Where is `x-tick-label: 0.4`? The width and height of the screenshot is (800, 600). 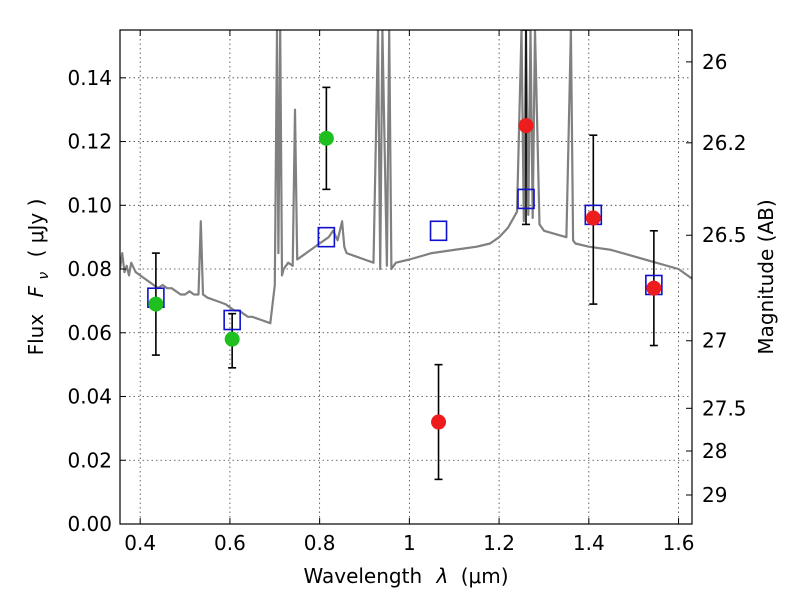
x-tick-label: 0.4 is located at coordinates (140, 543).